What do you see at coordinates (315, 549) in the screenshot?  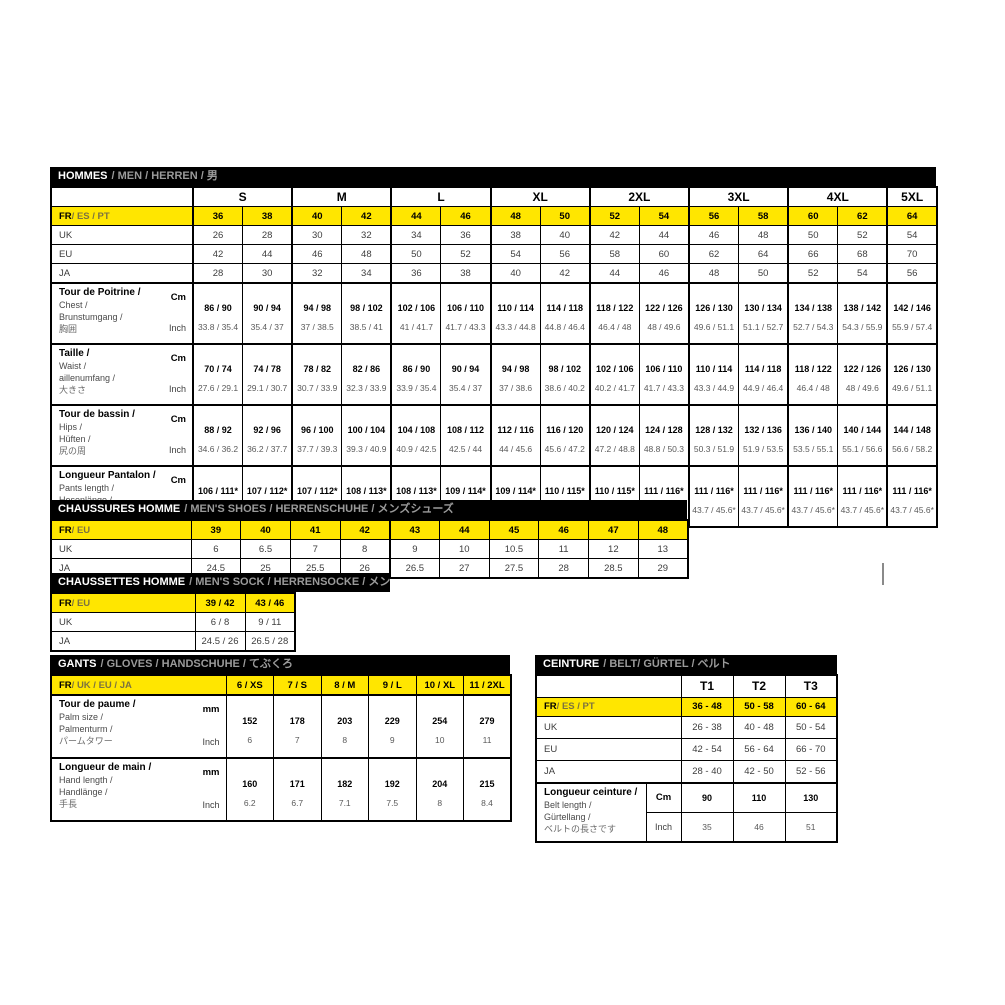 I see `conversion-size-cell: 7` at bounding box center [315, 549].